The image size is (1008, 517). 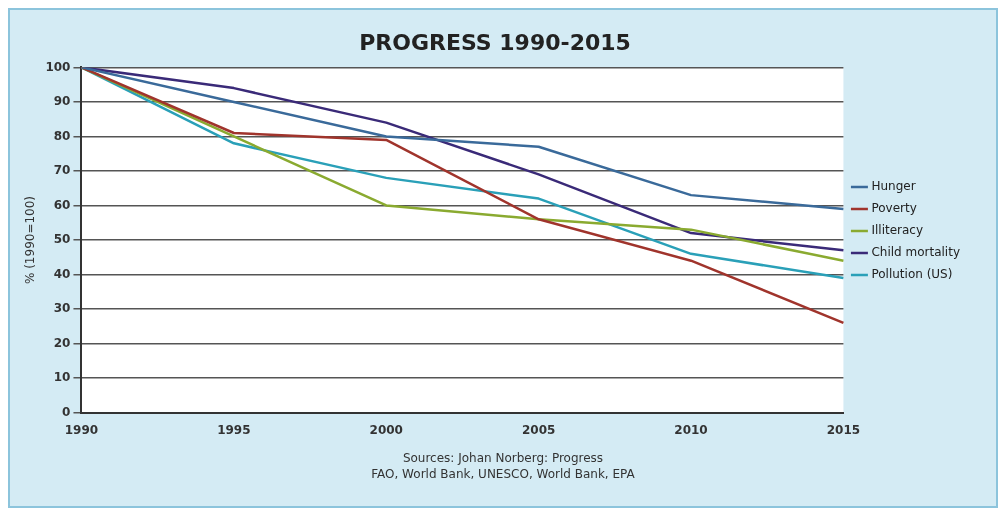 I want to click on x-tick-label: 2015, so click(x=843, y=429).